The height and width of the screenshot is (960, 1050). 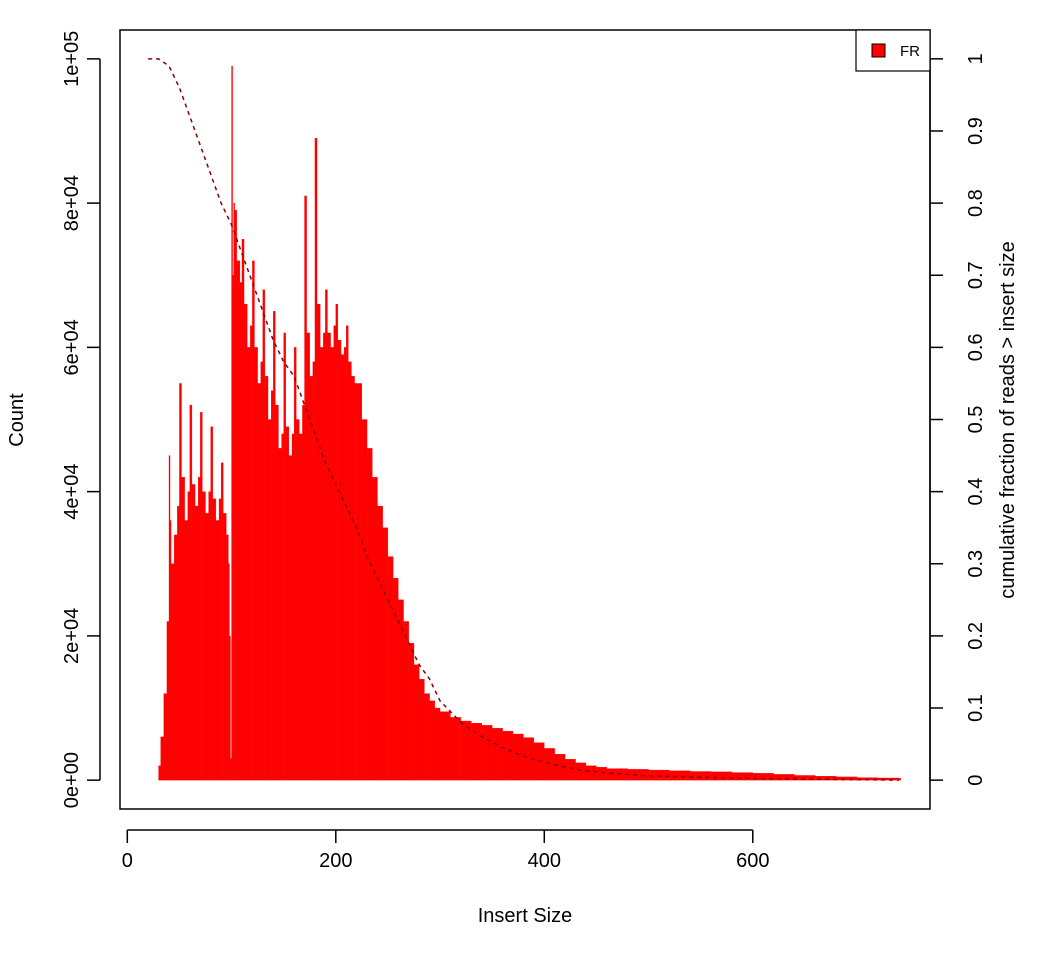 What do you see at coordinates (81, 419) in the screenshot?
I see `y-axis-left: 0e+00 2e+04 4e+04 6e+04 8e+04 1e+05` at bounding box center [81, 419].